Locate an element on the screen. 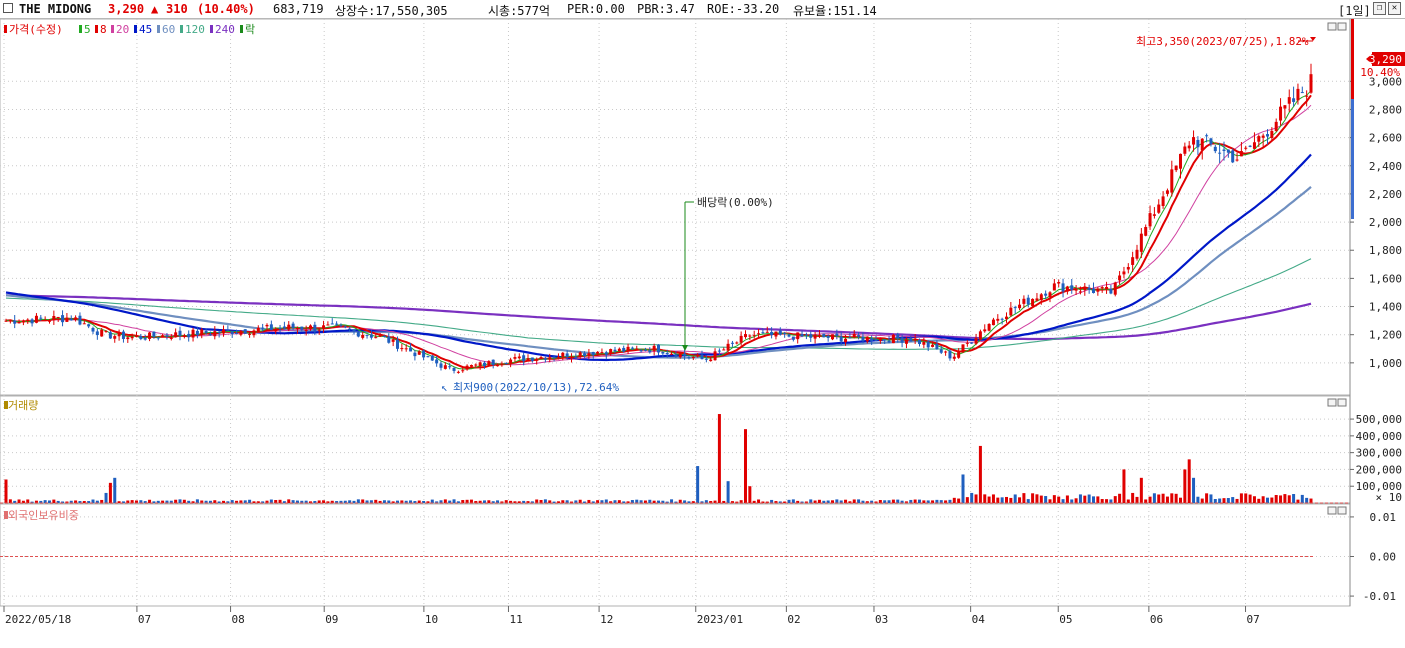 The height and width of the screenshot is (648, 1405). roe-value: ROE:-33.20 is located at coordinates (743, 9).